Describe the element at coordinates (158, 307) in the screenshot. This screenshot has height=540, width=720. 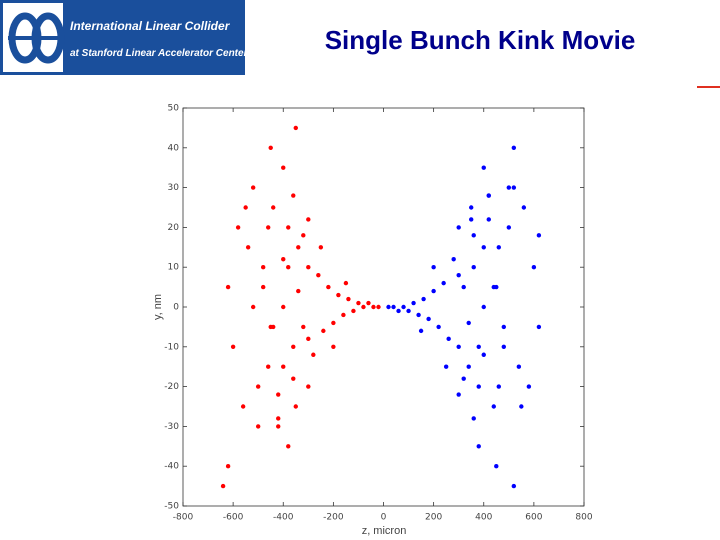
I see `y-axis-label: y, nm` at that location.